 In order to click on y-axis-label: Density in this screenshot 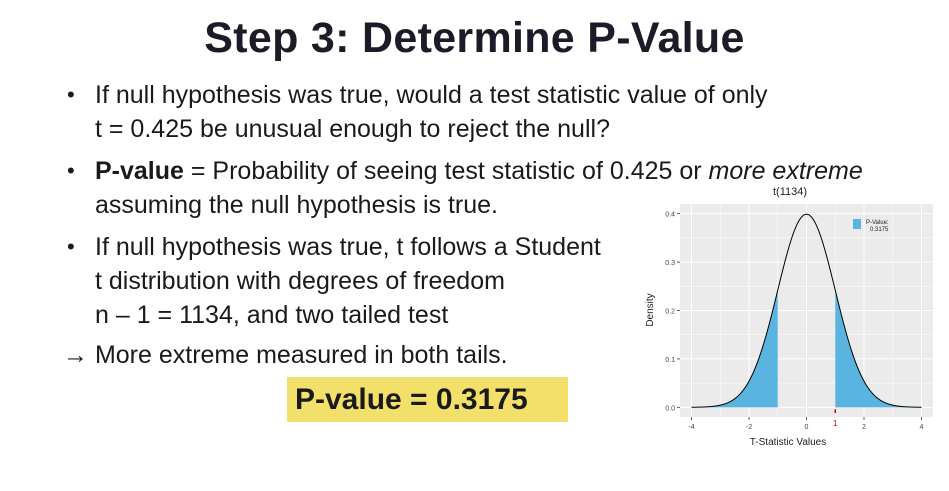, I will do `click(650, 309)`.